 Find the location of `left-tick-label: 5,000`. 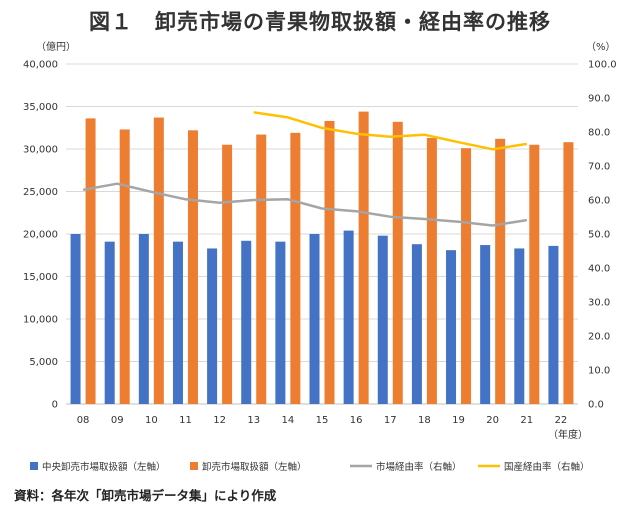

left-tick-label: 5,000 is located at coordinates (43, 362).